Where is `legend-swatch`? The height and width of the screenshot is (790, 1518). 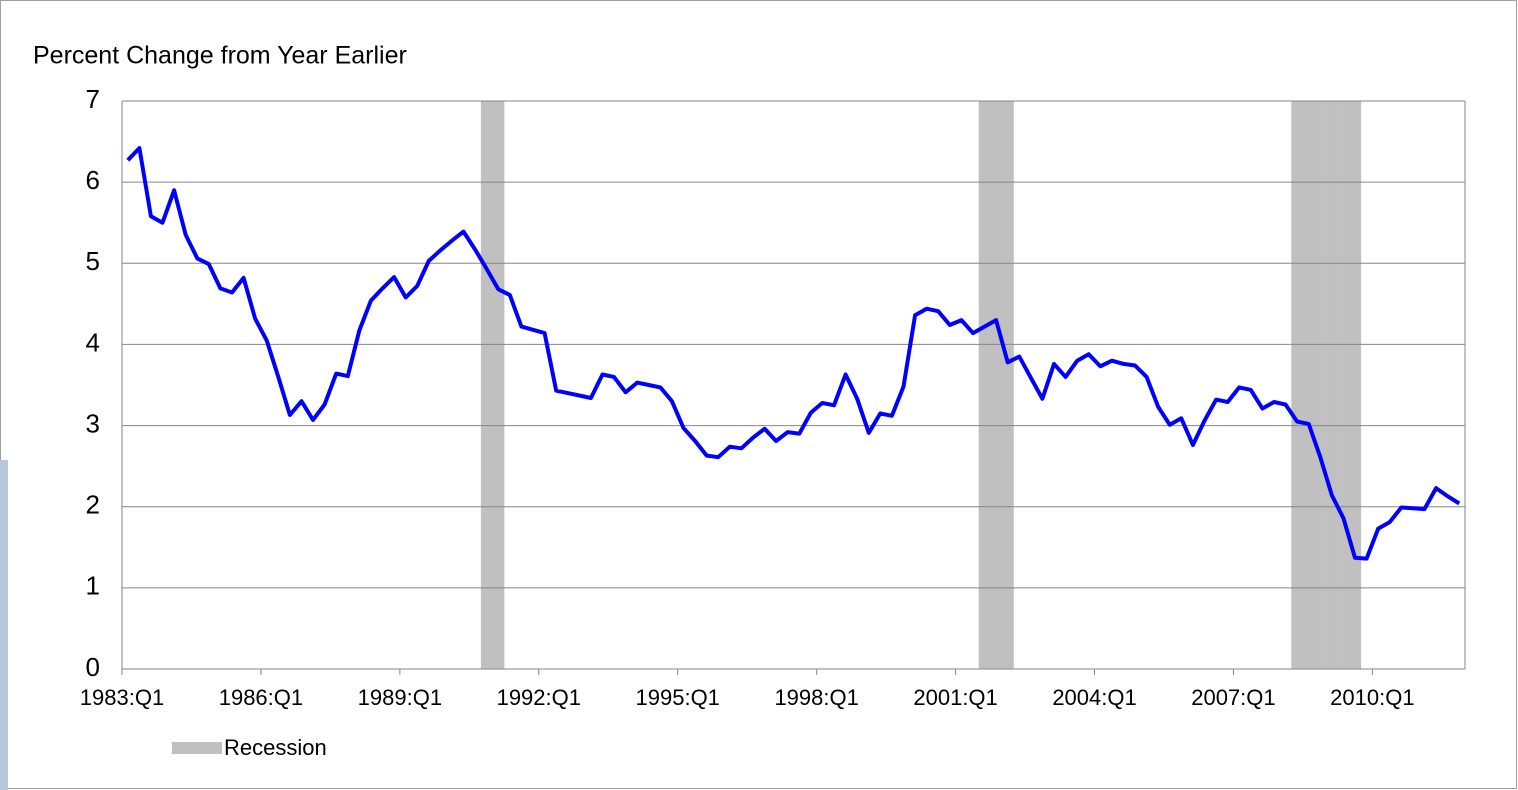 legend-swatch is located at coordinates (197, 748).